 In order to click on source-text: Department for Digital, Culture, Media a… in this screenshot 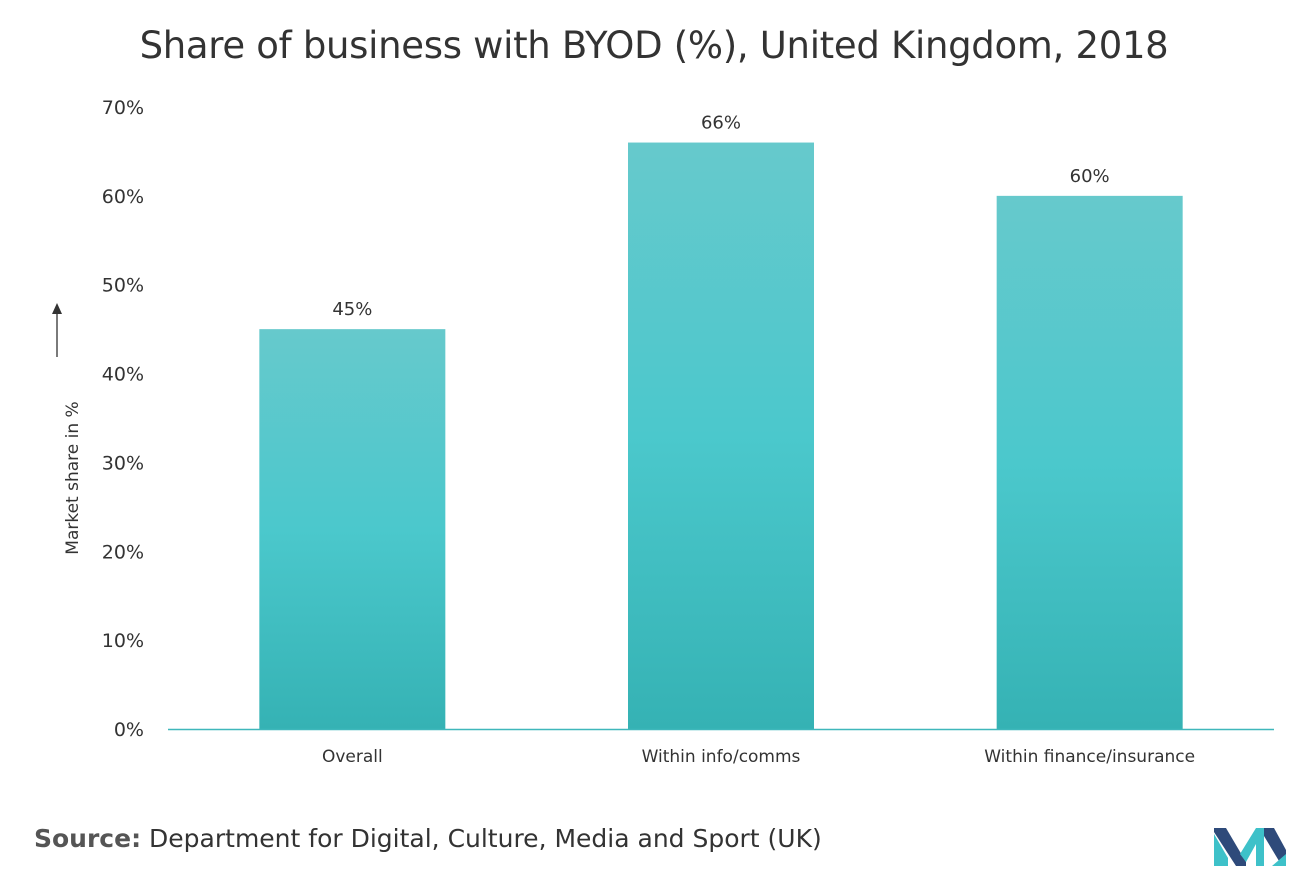, I will do `click(481, 838)`.